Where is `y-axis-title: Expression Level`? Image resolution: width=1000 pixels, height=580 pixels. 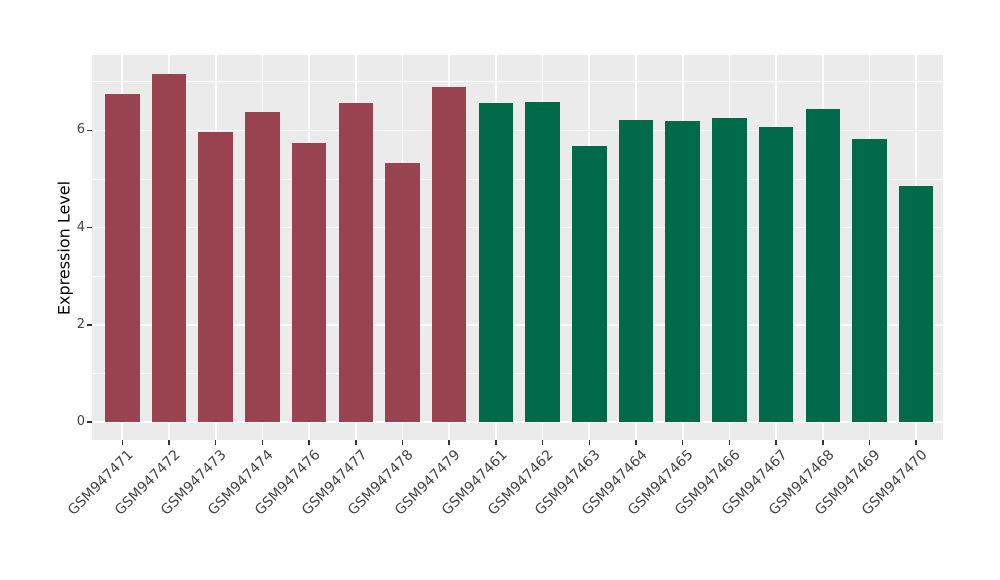
y-axis-title: Expression Level is located at coordinates (64, 248).